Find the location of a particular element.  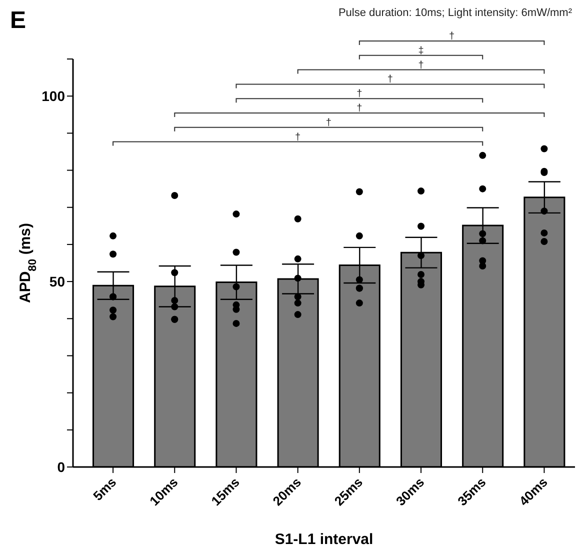

x-axis-title: S1-L1 interval is located at coordinates (324, 539).